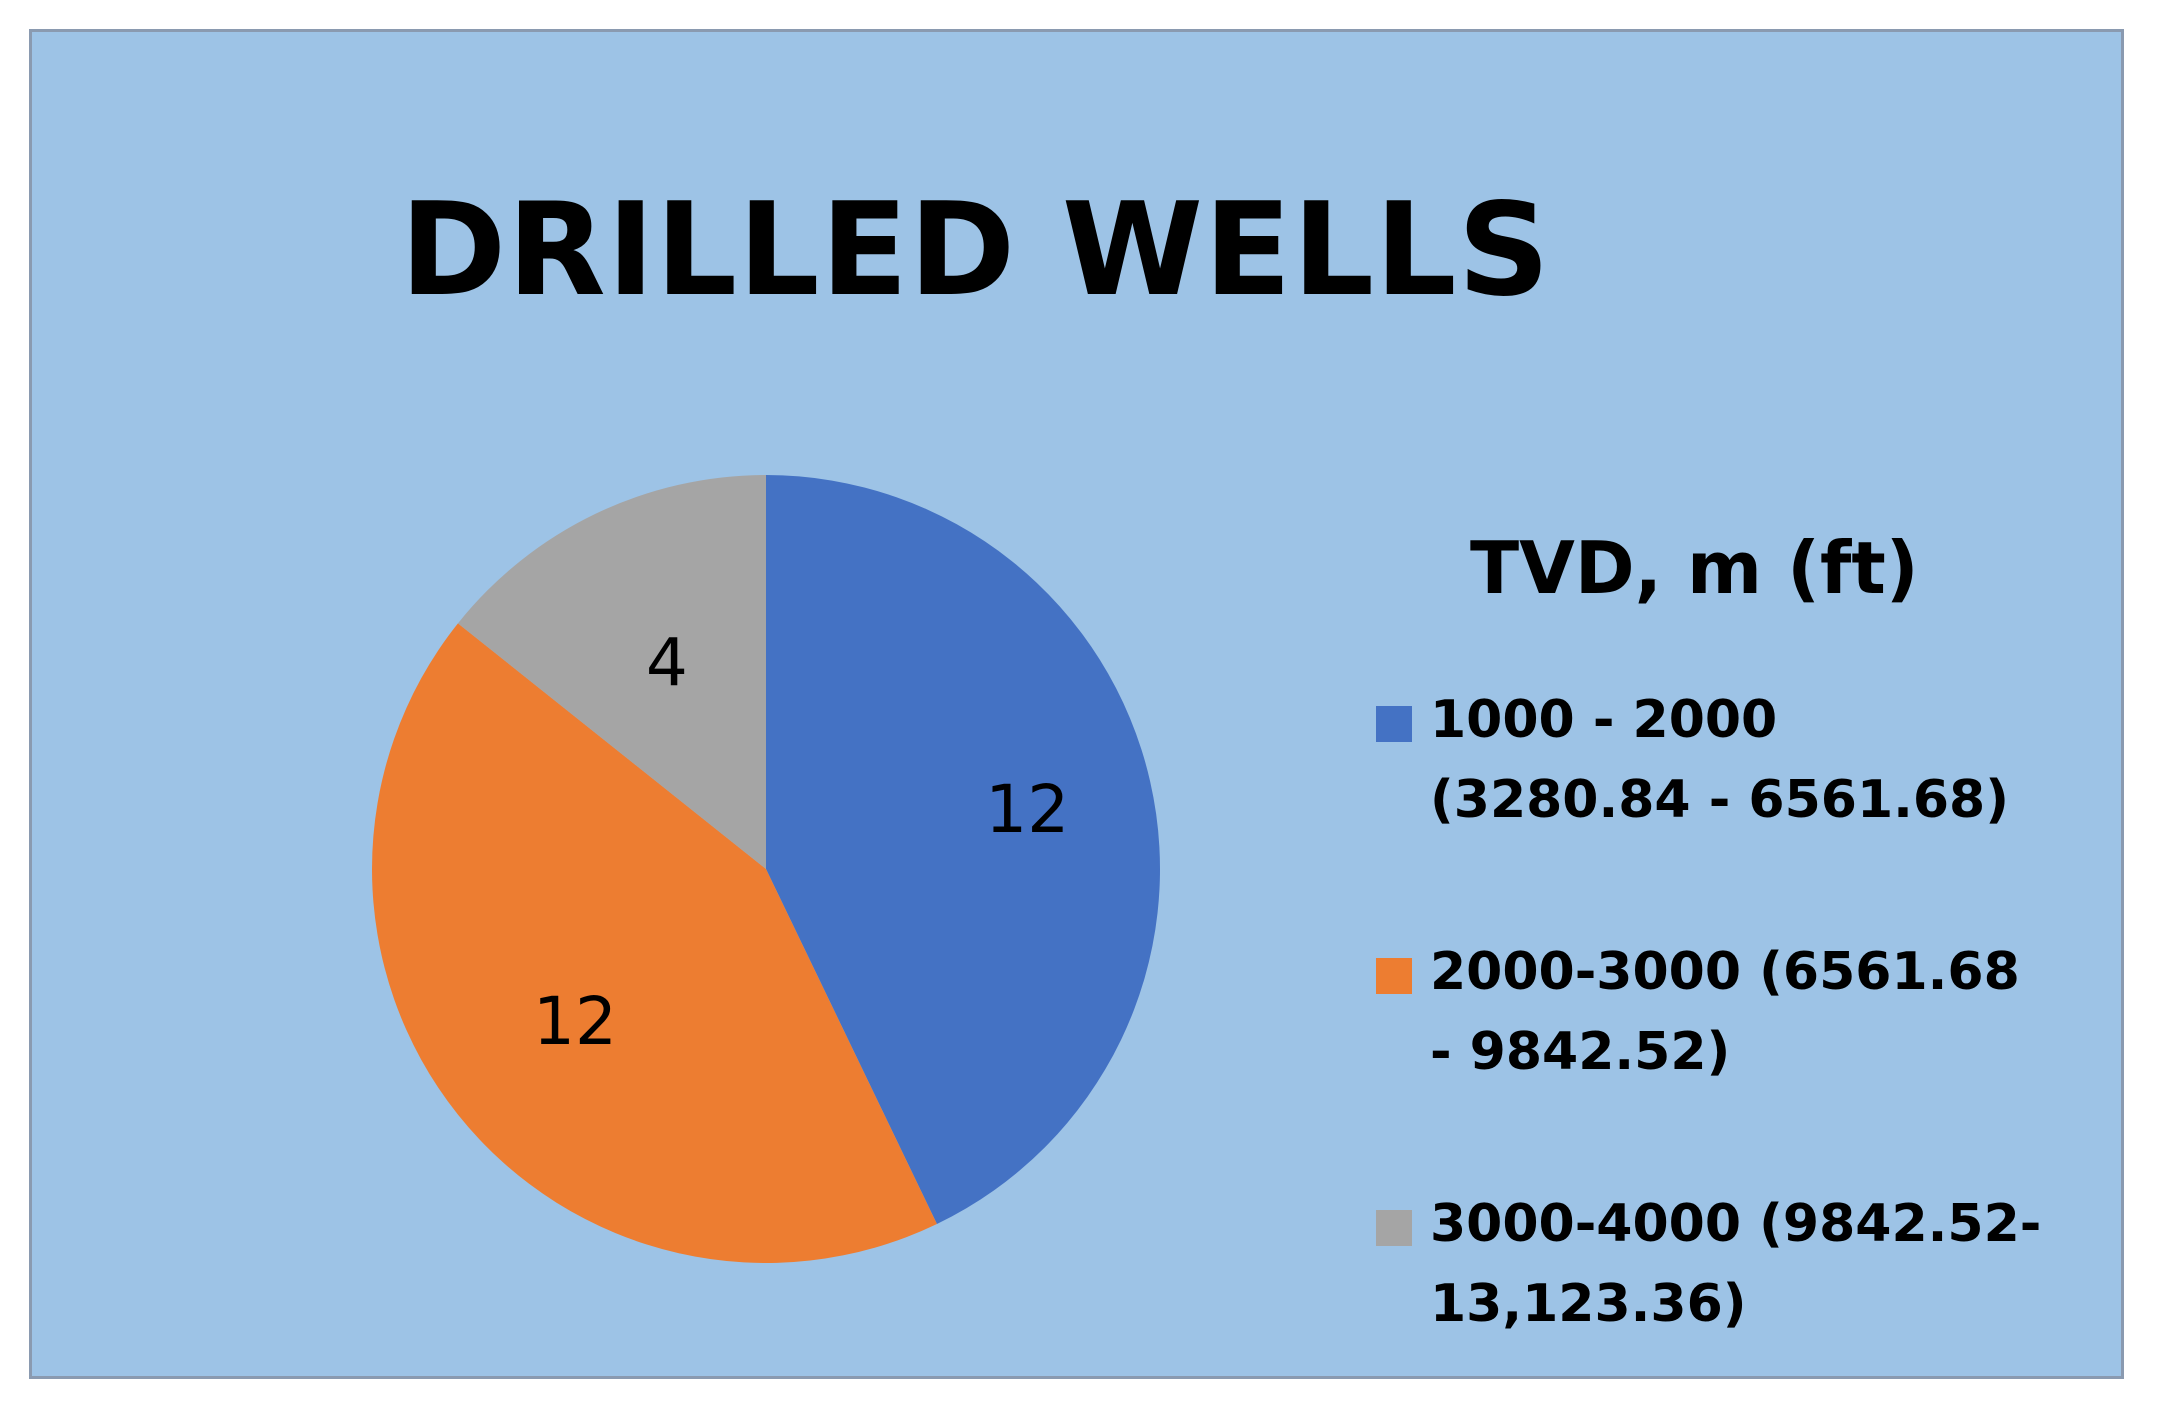 The width and height of the screenshot is (2158, 1413). Describe the element at coordinates (1725, 1012) in the screenshot. I see `legend-label: 2000-3000 (6561.68 - 9842.52)` at that location.